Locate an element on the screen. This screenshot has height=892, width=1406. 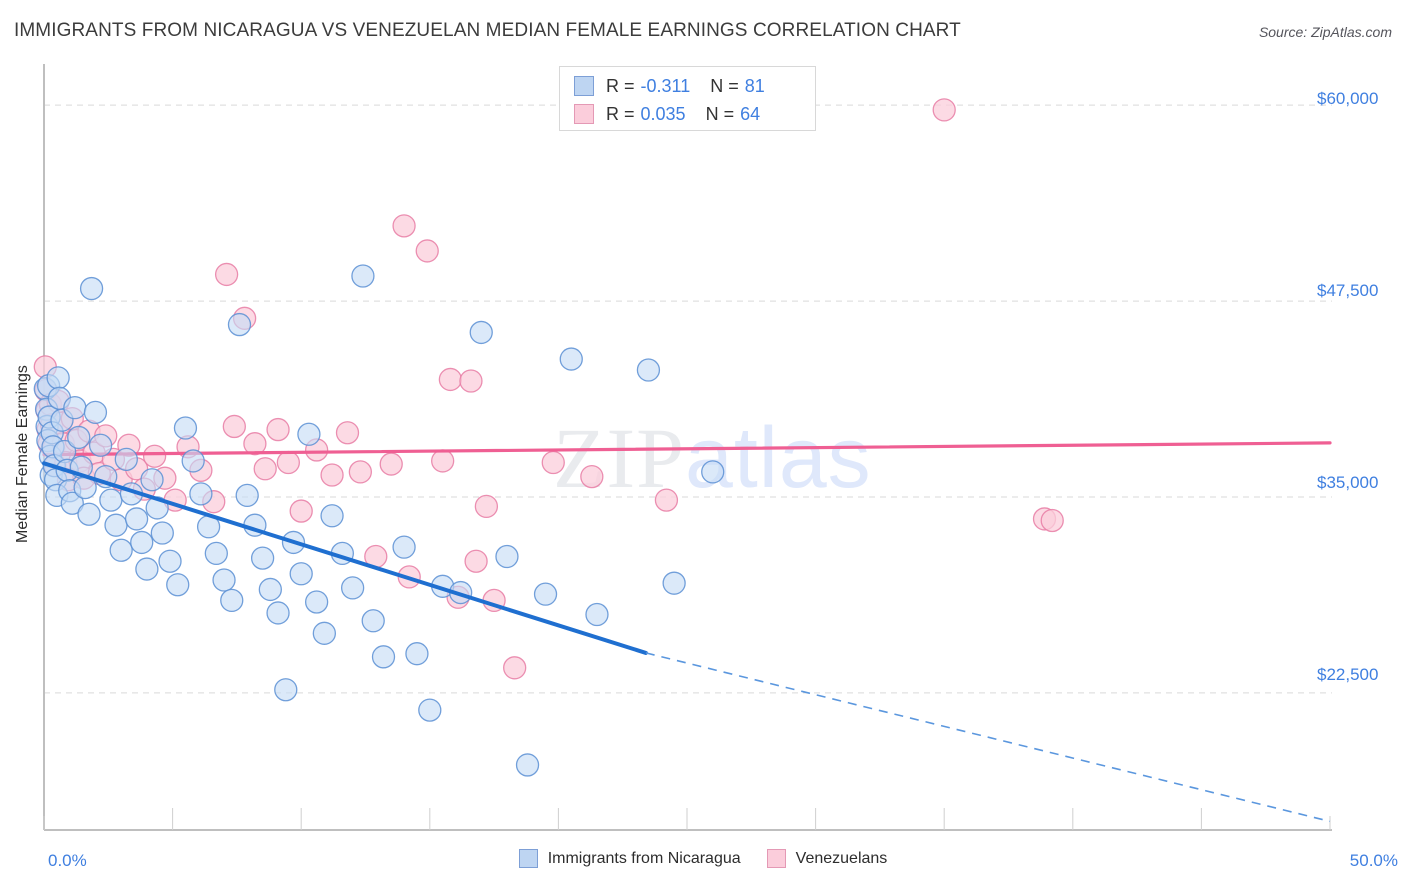
stats-n-label-nicaragua: N = is located at coordinates (724, 85).